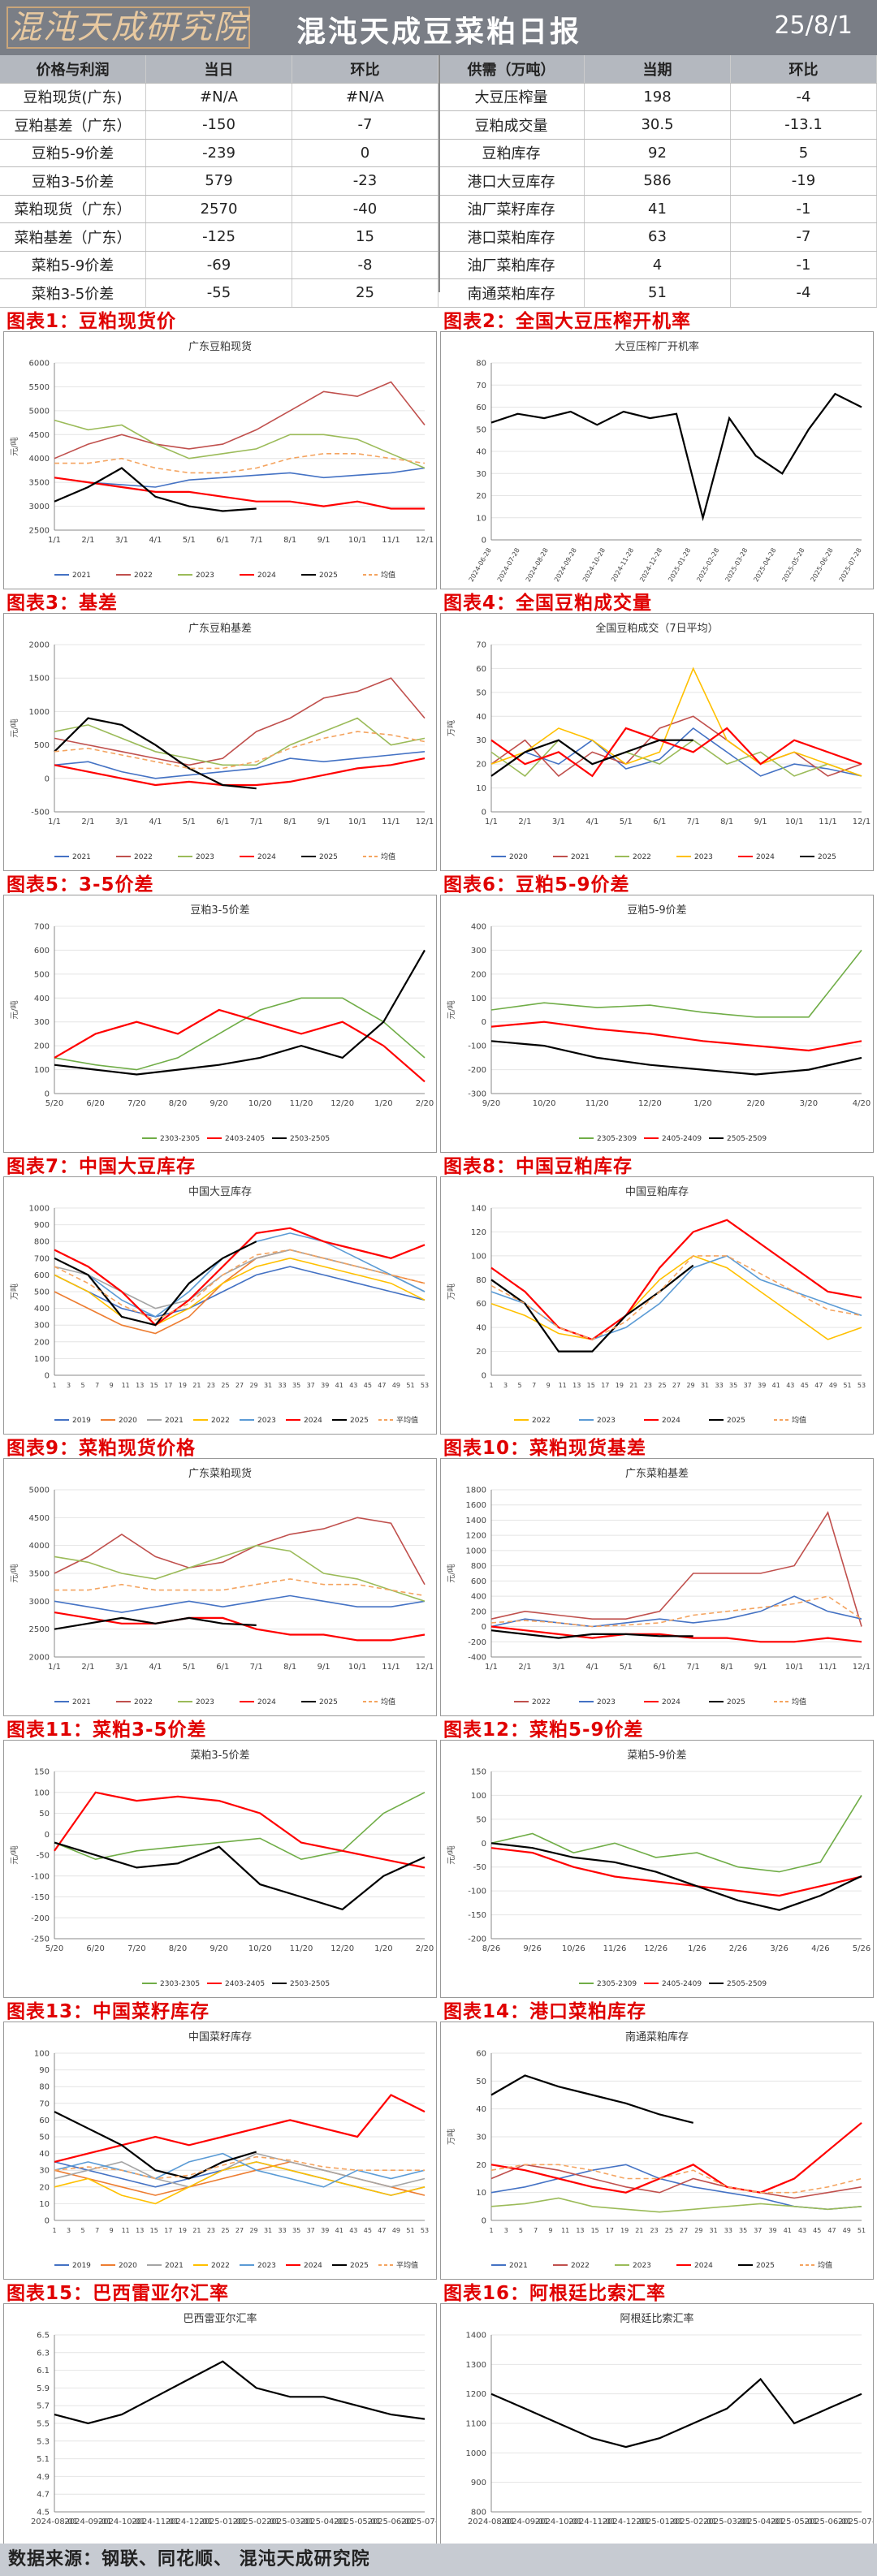  Describe the element at coordinates (827, 822) in the screenshot. I see `x-tick-label: 11/1` at that location.